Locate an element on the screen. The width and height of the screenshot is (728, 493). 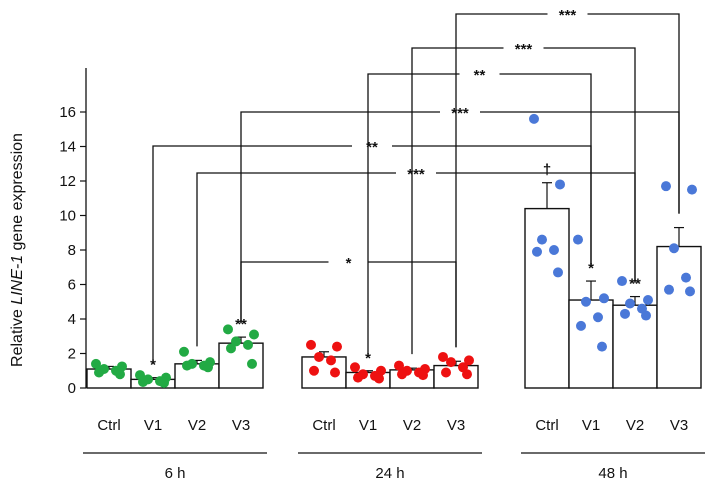
comparison-label: * is located at coordinates (349, 263).